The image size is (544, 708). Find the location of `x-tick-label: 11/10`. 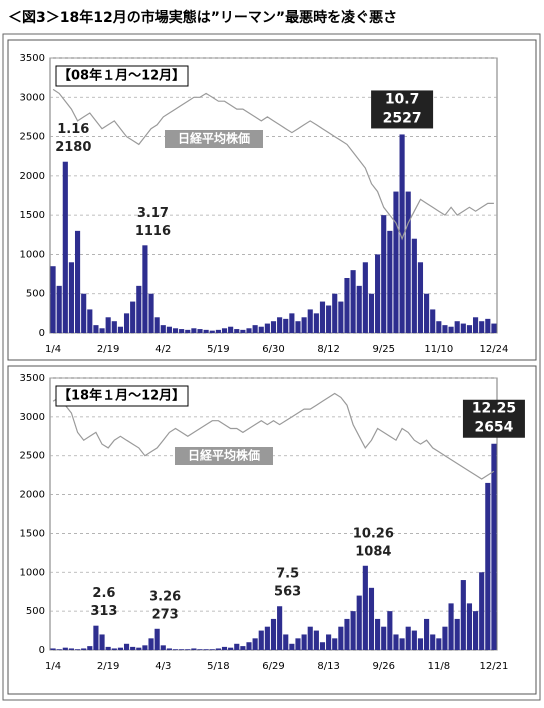

x-tick-label: 11/10 is located at coordinates (438, 349).